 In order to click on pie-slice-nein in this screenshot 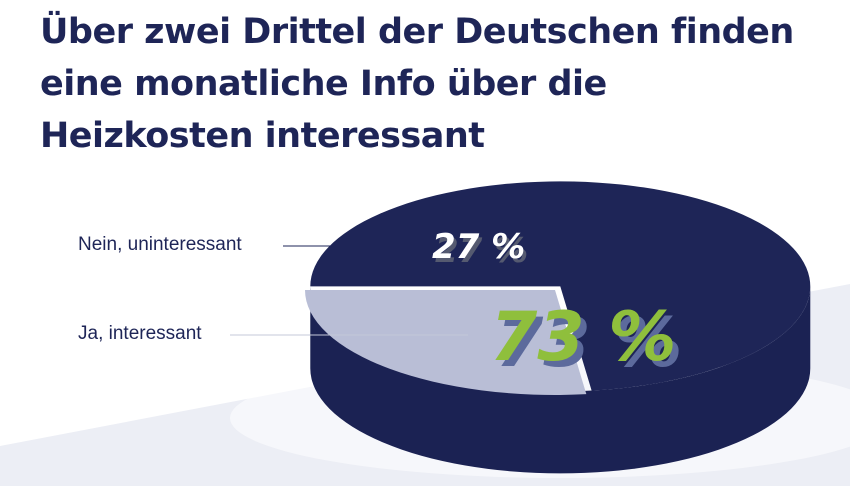, I will do `click(446, 343)`.